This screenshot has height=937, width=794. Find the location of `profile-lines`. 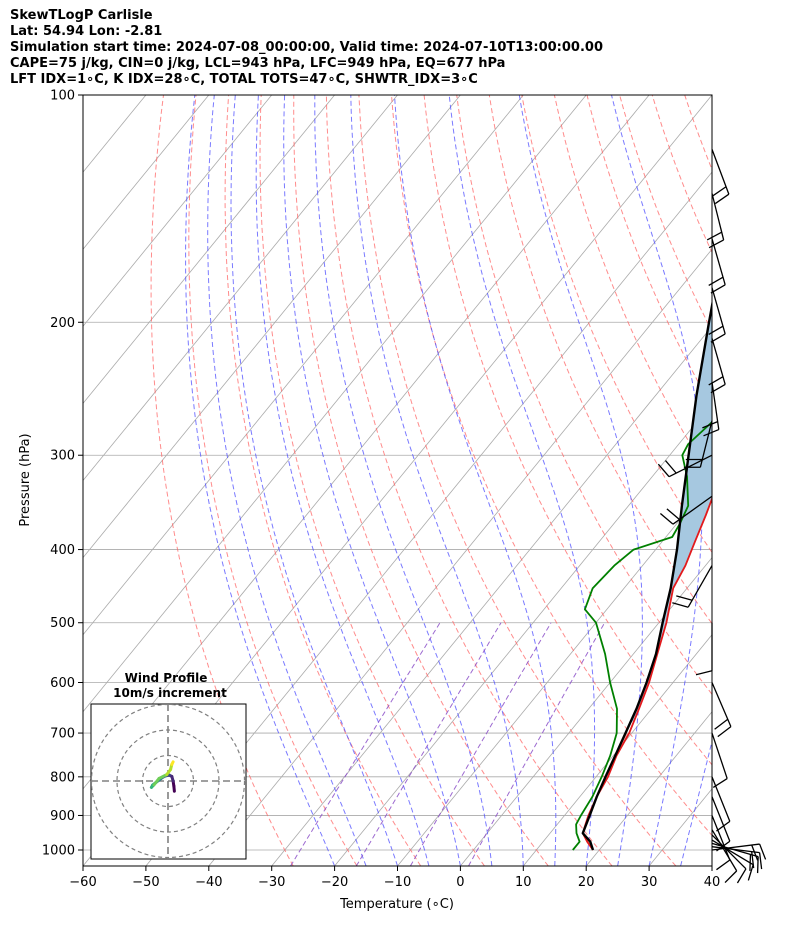

profile-lines is located at coordinates (642, 575).